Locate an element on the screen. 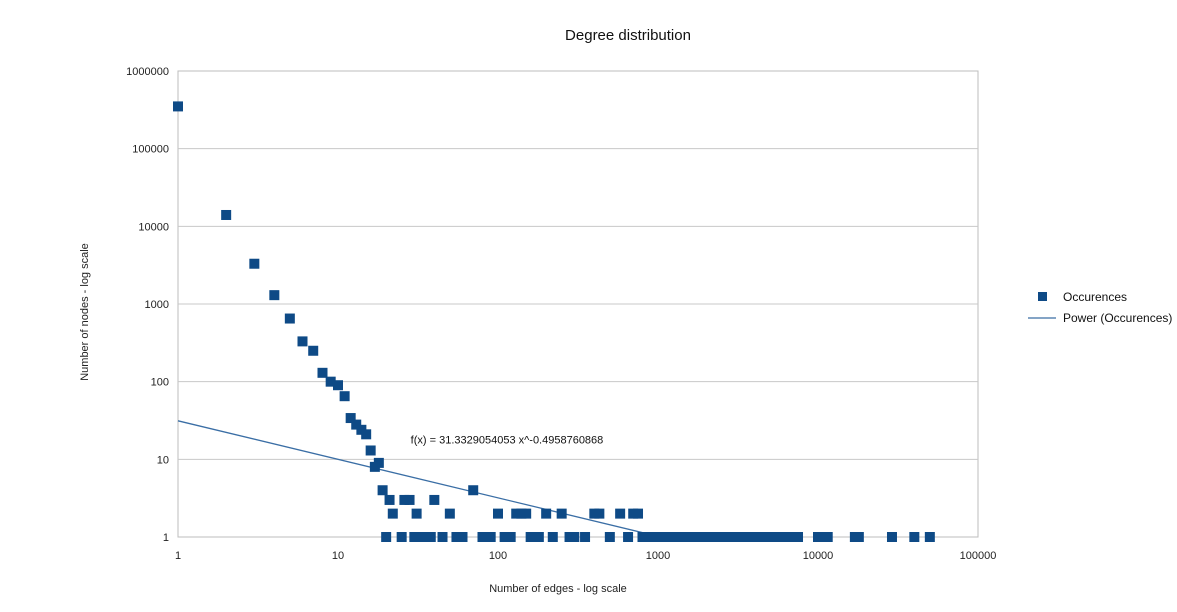 This screenshot has height=612, width=1177. y-tick-label: 10000 is located at coordinates (153, 227).